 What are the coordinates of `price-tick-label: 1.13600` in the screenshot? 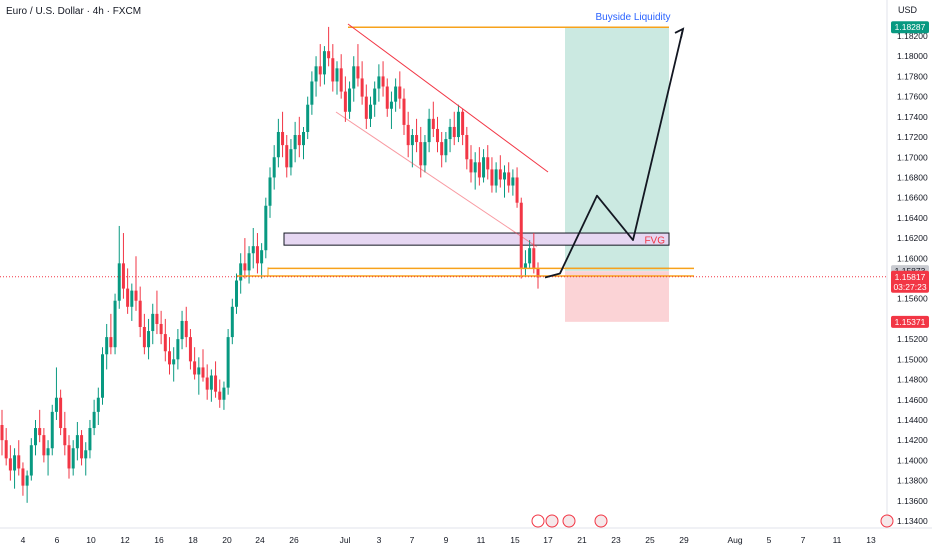 It's located at (912, 501).